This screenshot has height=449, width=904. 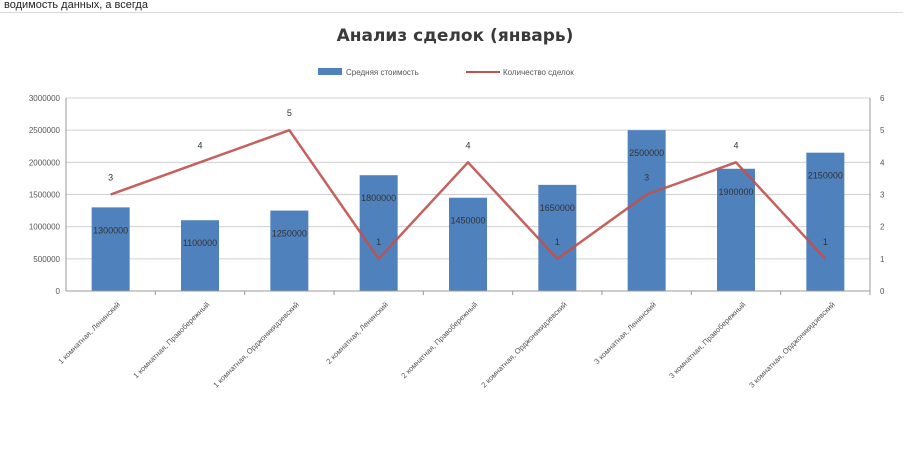 What do you see at coordinates (45, 98) in the screenshot?
I see `y-left-tick-label: 3000000` at bounding box center [45, 98].